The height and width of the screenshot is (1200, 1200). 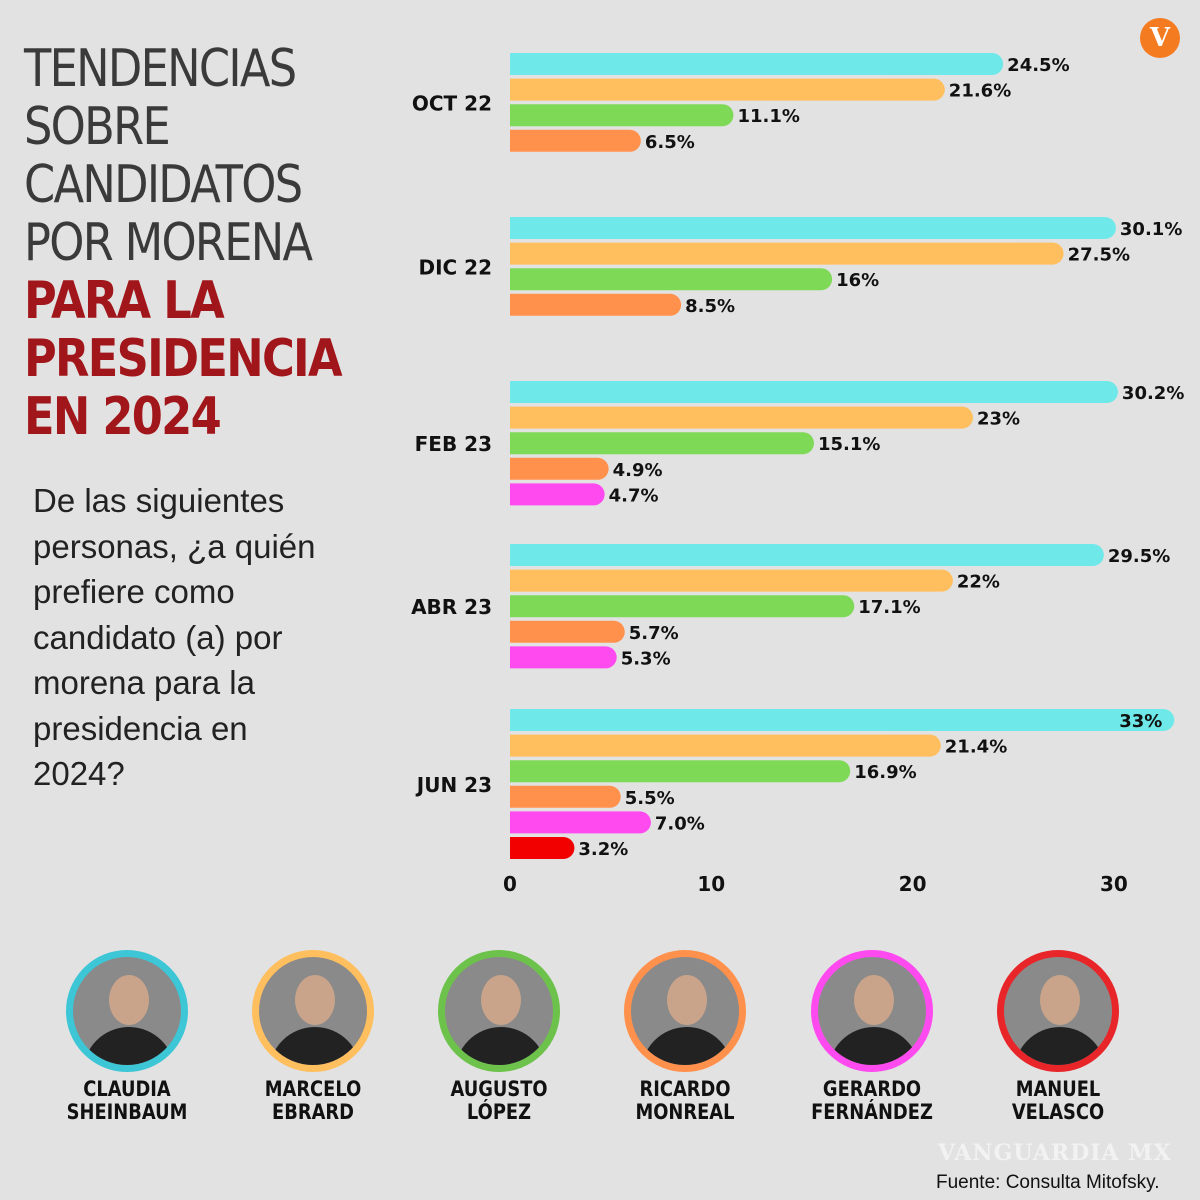 What do you see at coordinates (913, 884) in the screenshot?
I see `x-tick-label: 20` at bounding box center [913, 884].